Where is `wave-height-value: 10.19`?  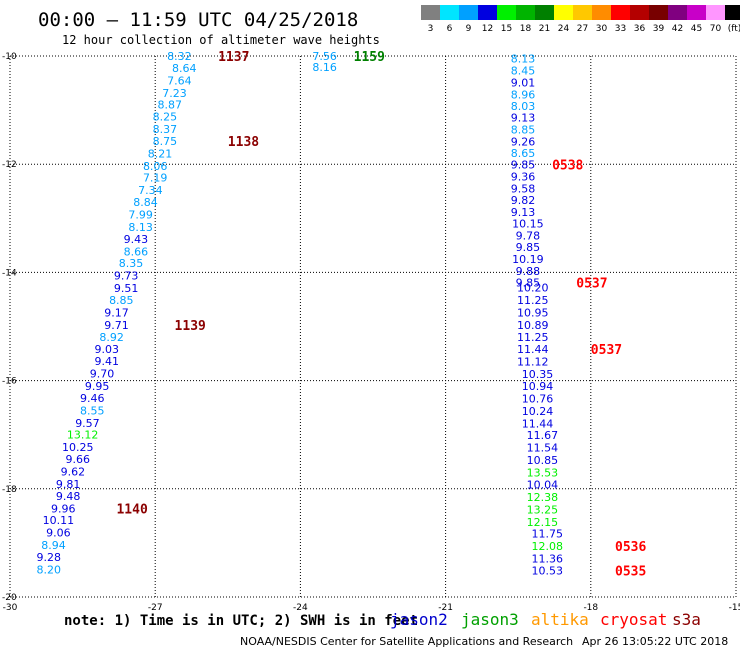
wave-height-value: 10.19 is located at coordinates (528, 259).